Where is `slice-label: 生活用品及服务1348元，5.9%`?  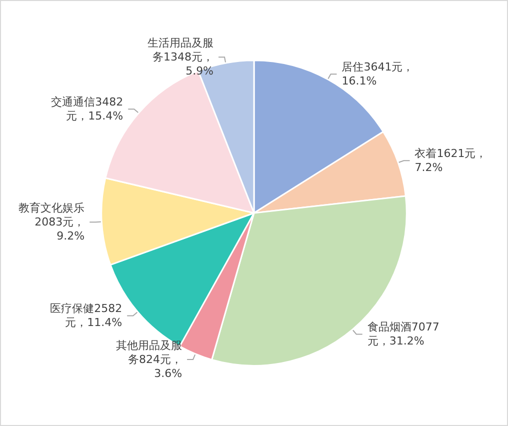 slice-label: 生活用品及服务1348元，5.9% is located at coordinates (181, 57).